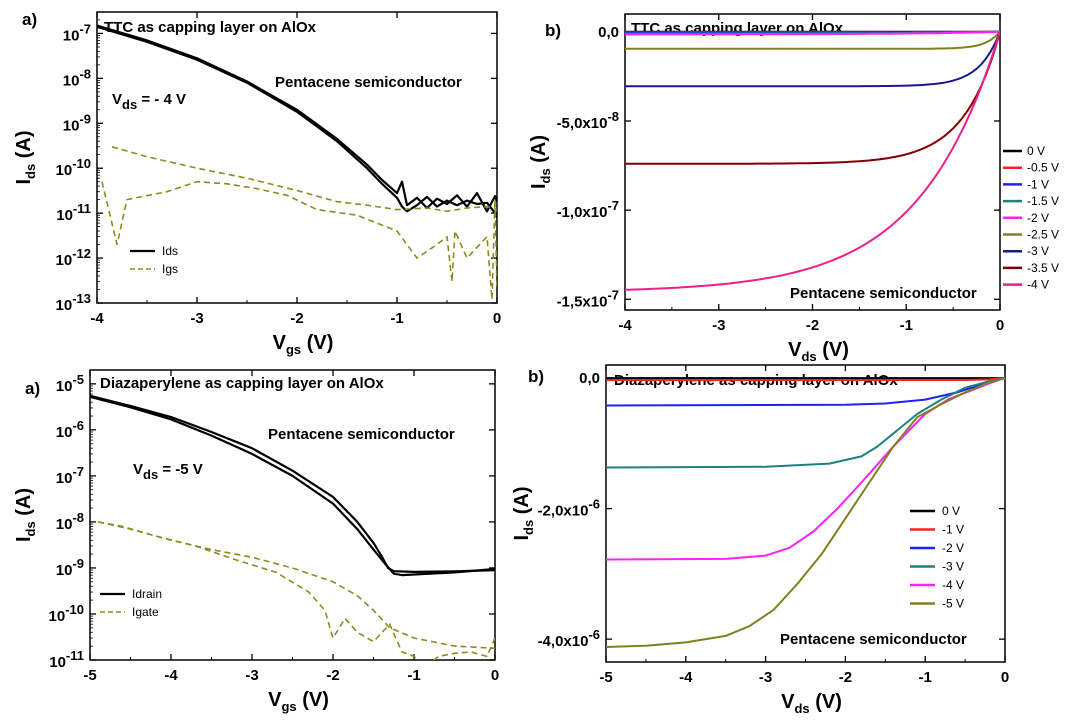  I want to click on legend-label: -4 V, so click(953, 585).